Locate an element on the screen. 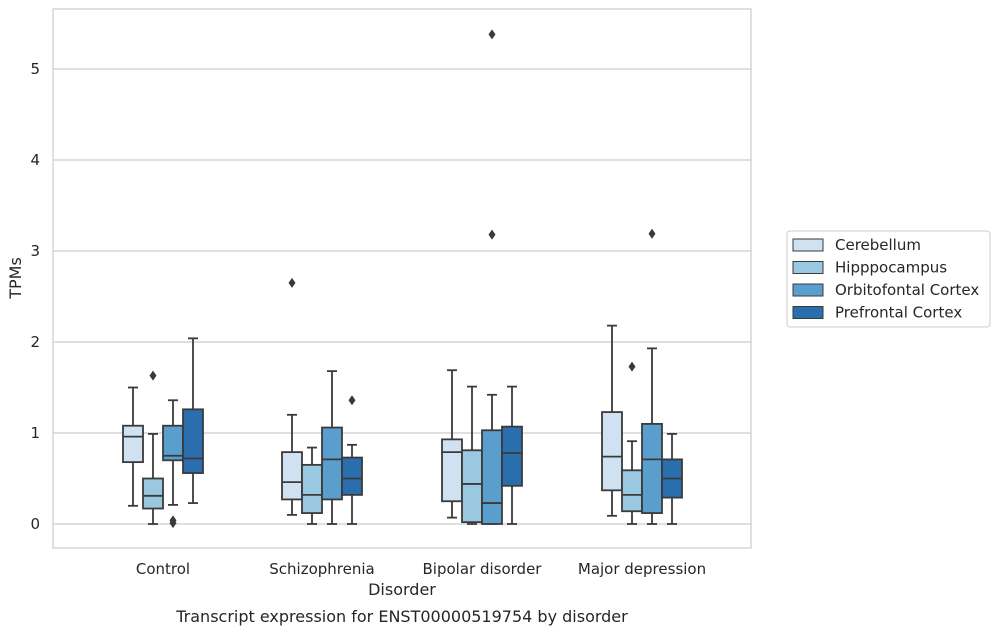  x-tick-label: Control is located at coordinates (163, 569).